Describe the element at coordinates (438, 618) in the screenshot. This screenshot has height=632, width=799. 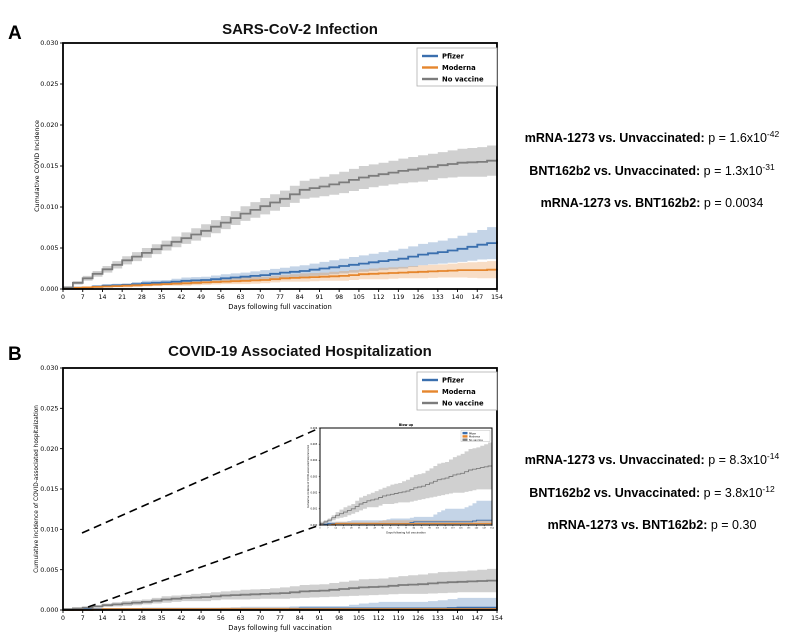
I see `x-tick-label: 133` at that location.